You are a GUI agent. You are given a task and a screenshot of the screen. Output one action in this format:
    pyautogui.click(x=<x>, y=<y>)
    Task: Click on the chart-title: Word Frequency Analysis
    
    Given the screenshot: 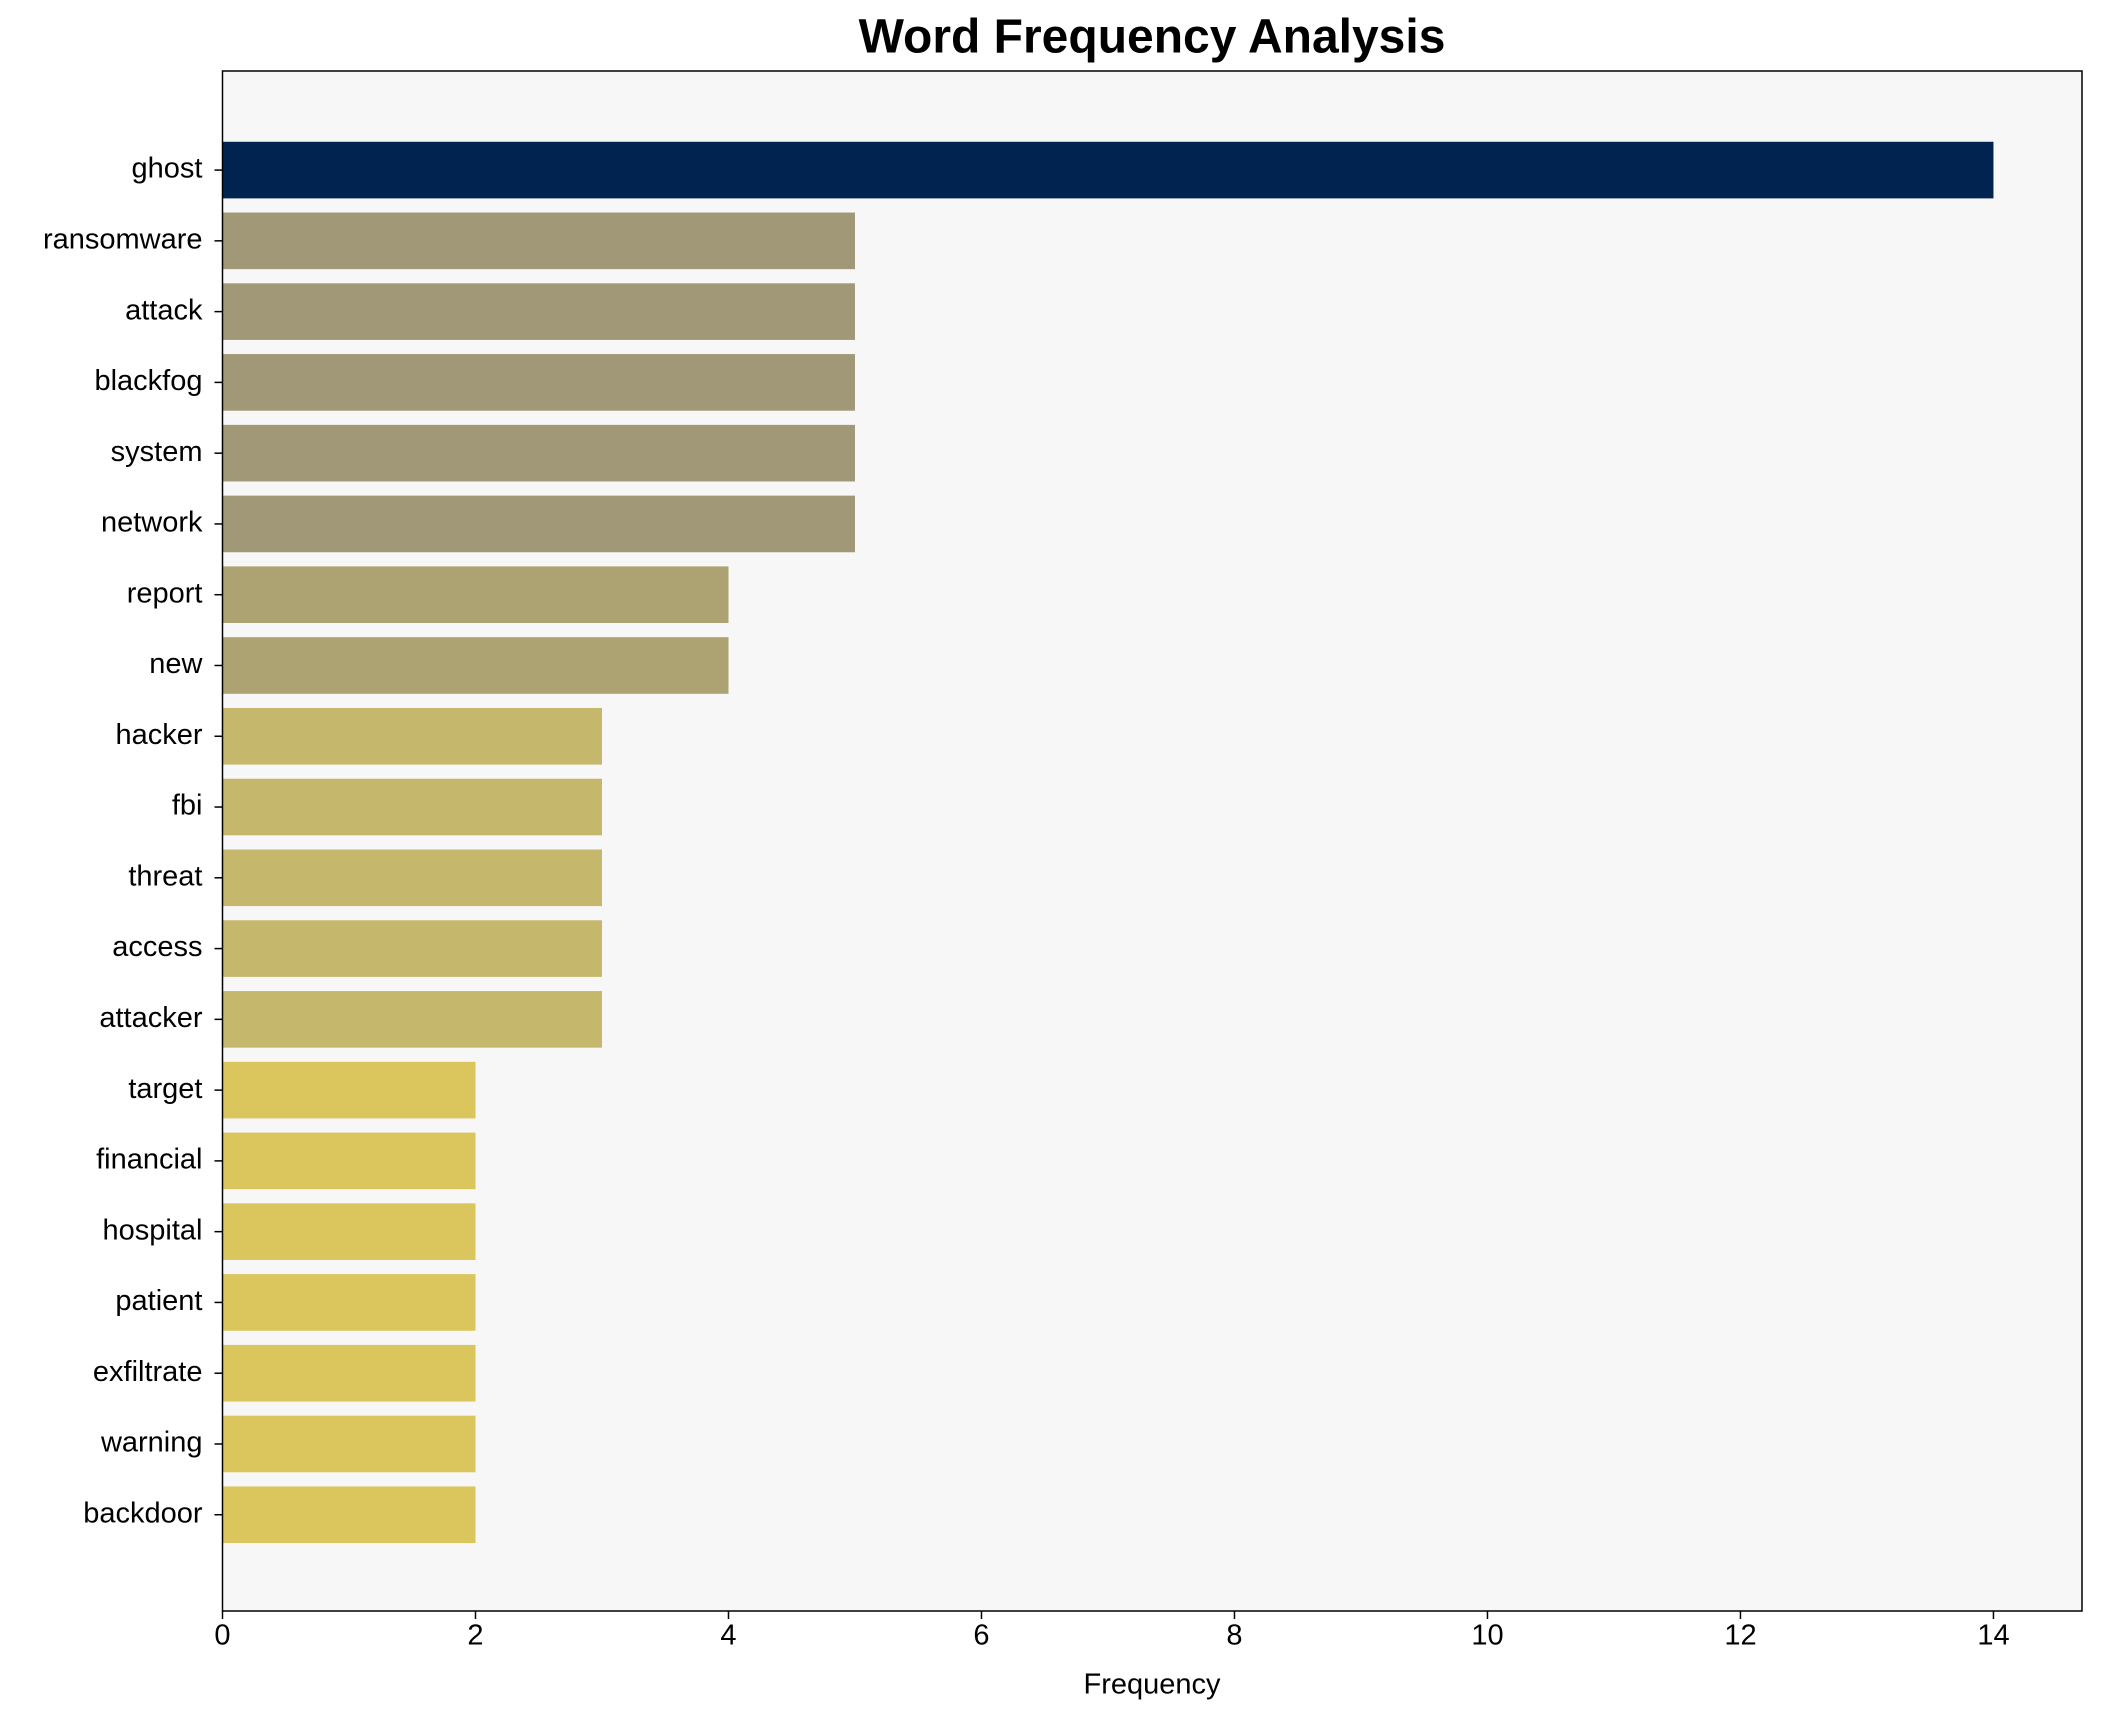 What is the action you would take?
    pyautogui.click(x=1152, y=37)
    